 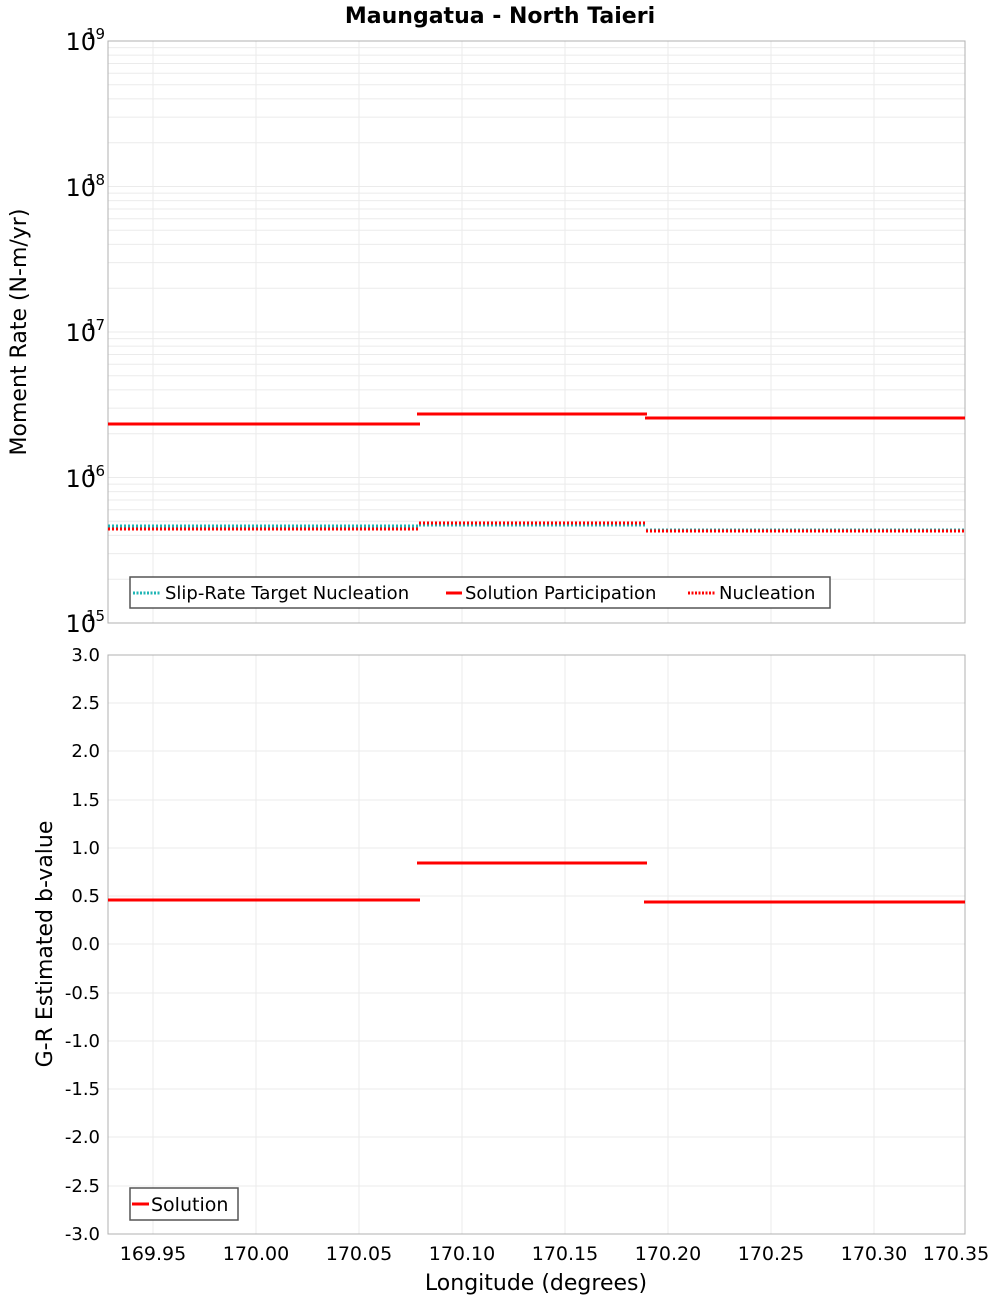 I want to click on svg-text: 1.5, so click(x=85, y=800).